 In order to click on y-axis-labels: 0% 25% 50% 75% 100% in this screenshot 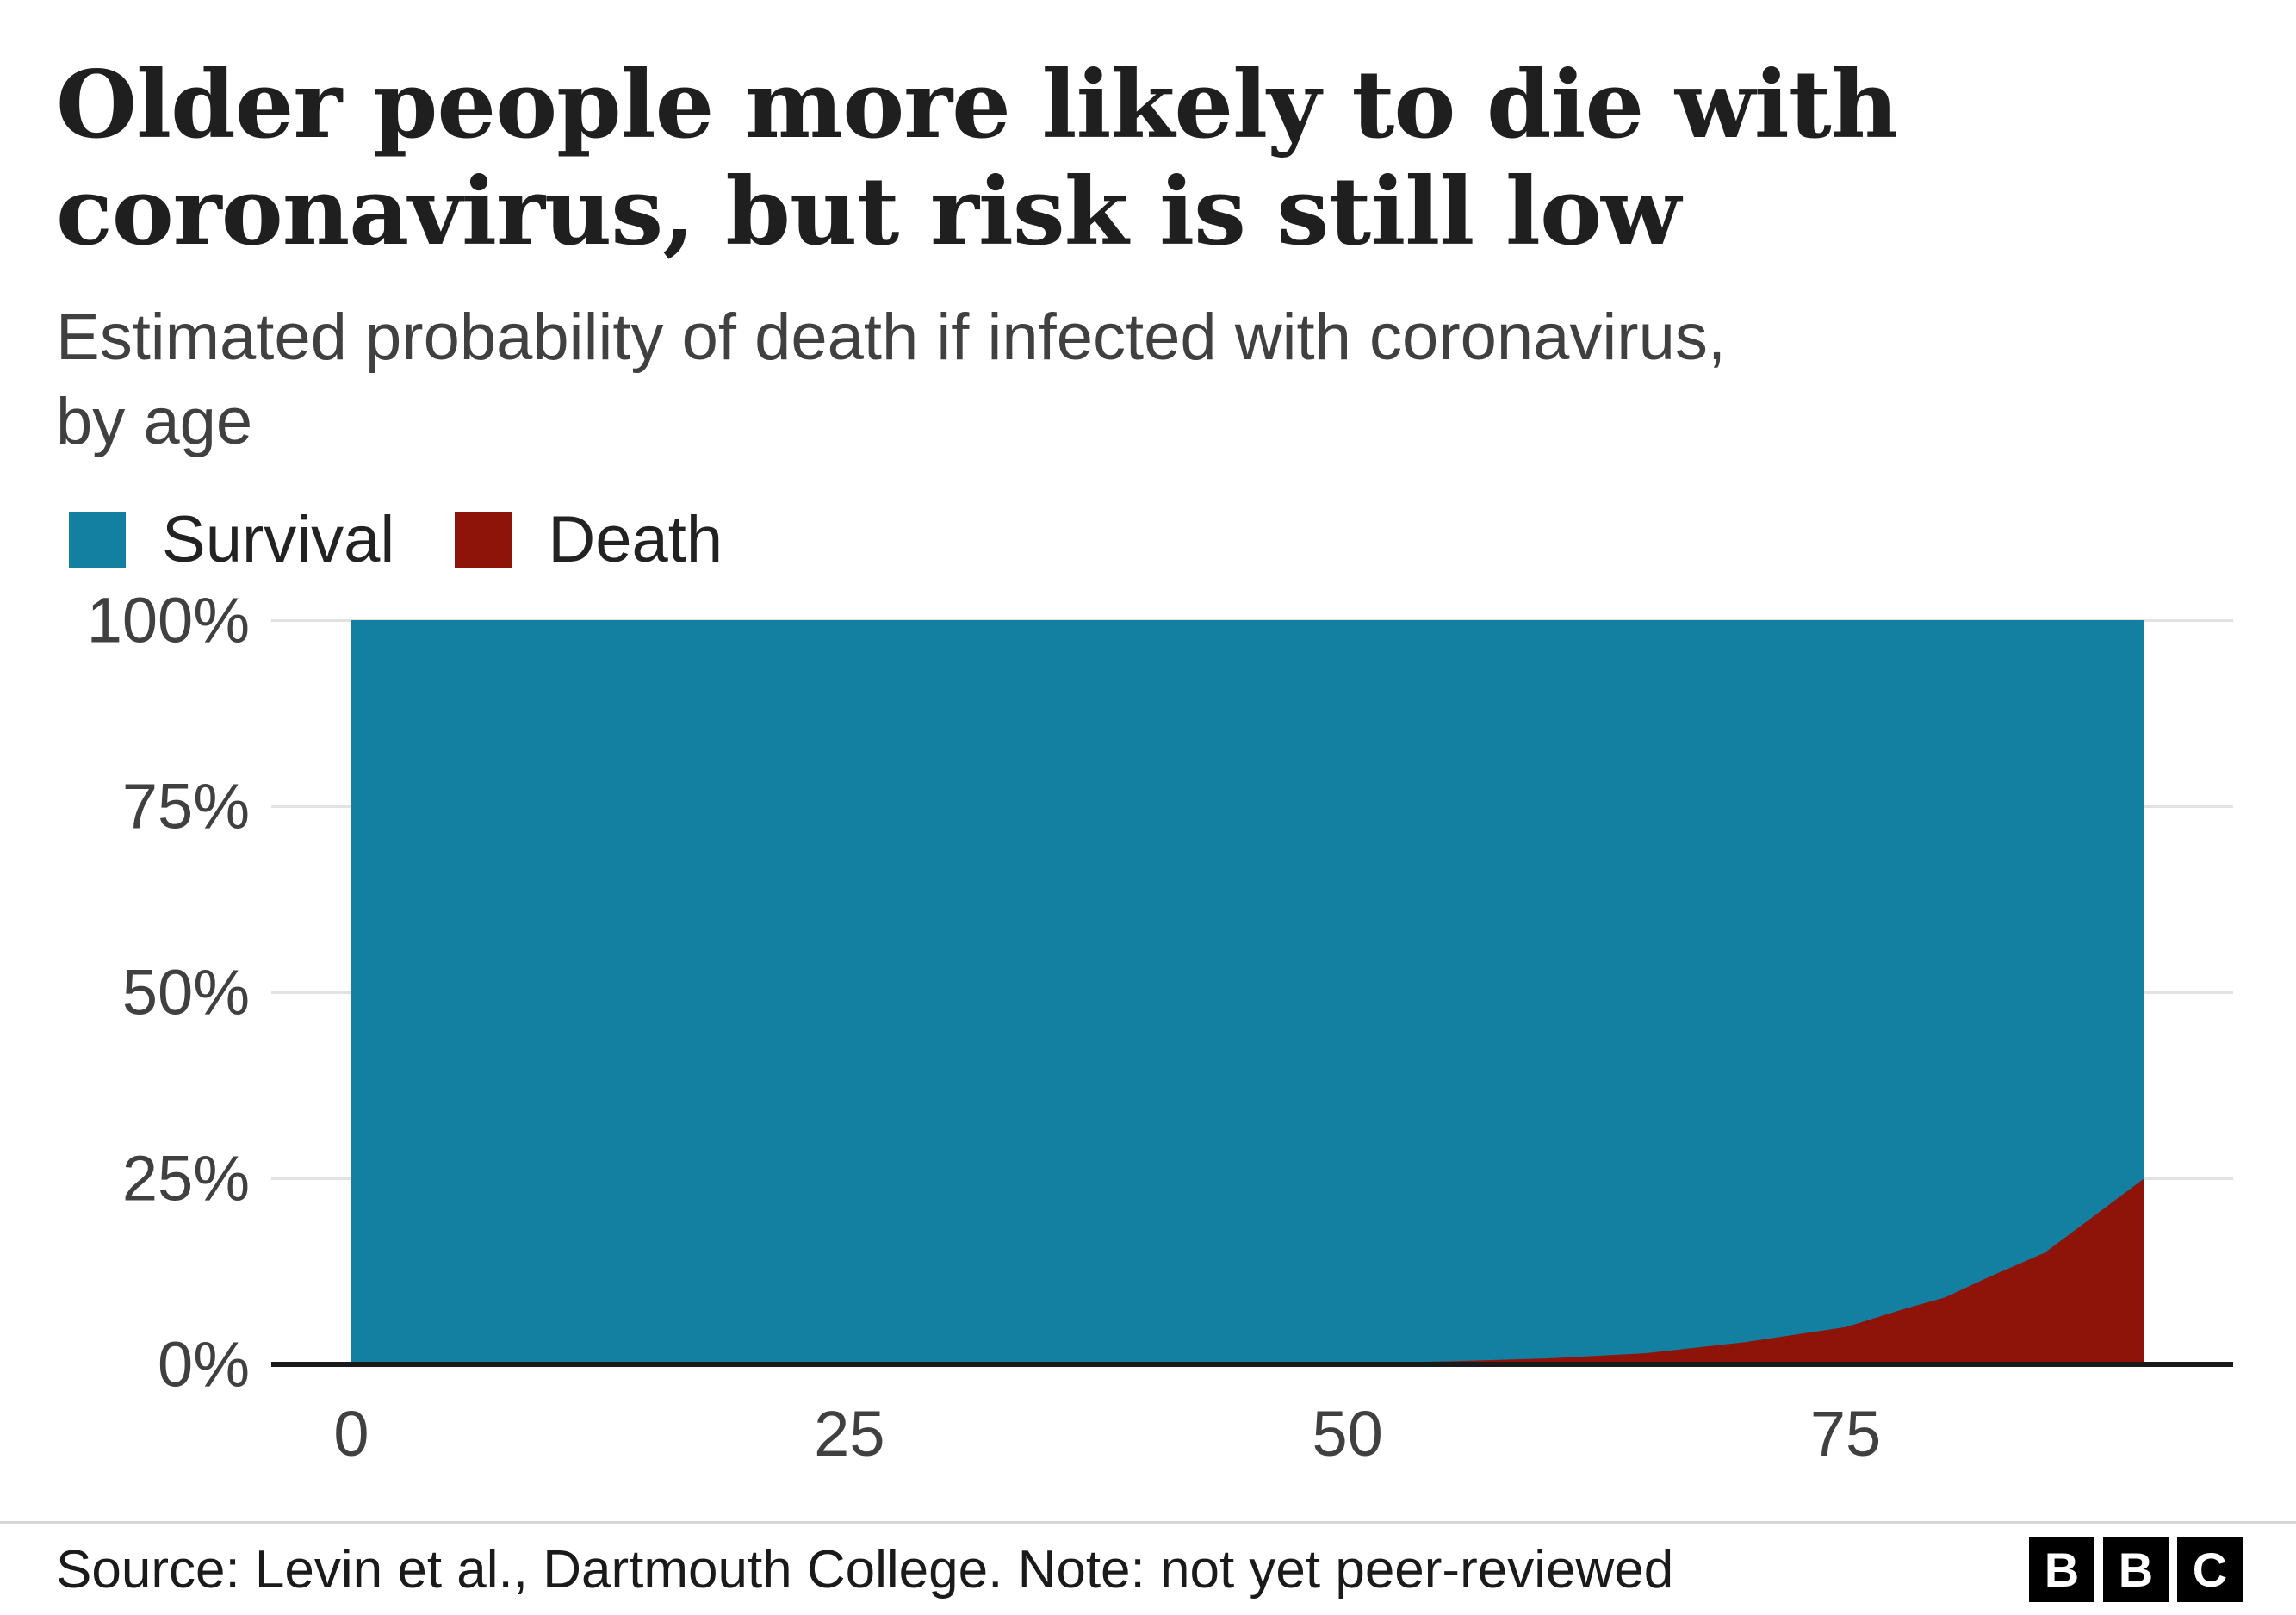, I will do `click(125, 992)`.